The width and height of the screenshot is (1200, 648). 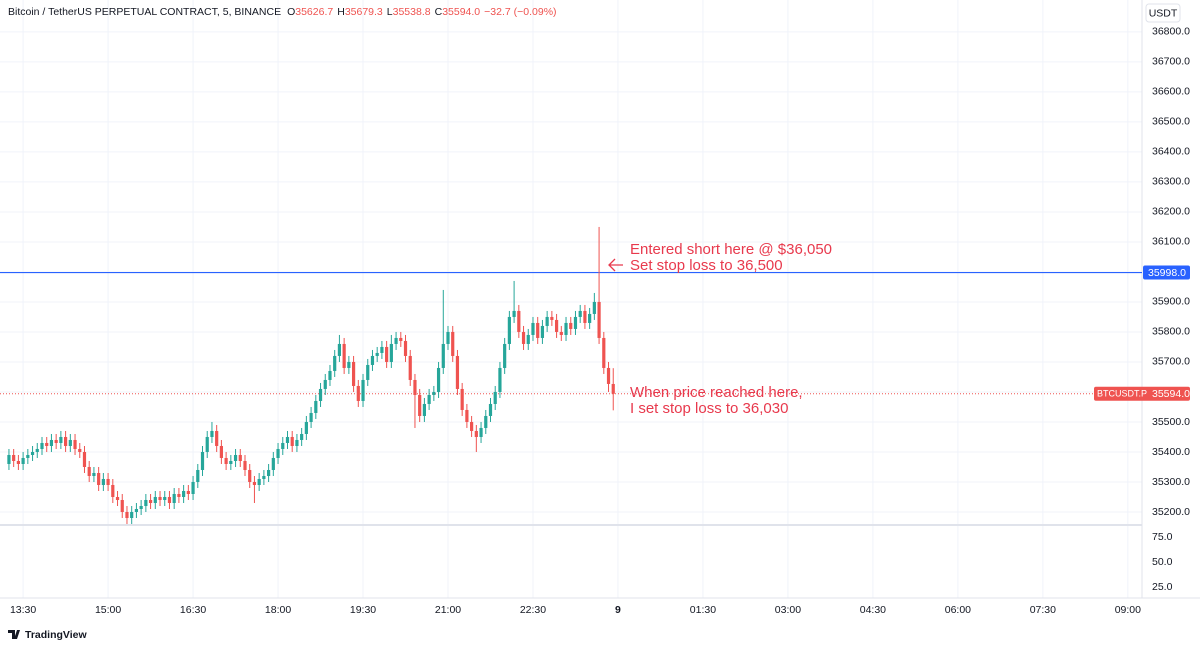 What do you see at coordinates (1128, 610) in the screenshot?
I see `x-tick-label: 09:00` at bounding box center [1128, 610].